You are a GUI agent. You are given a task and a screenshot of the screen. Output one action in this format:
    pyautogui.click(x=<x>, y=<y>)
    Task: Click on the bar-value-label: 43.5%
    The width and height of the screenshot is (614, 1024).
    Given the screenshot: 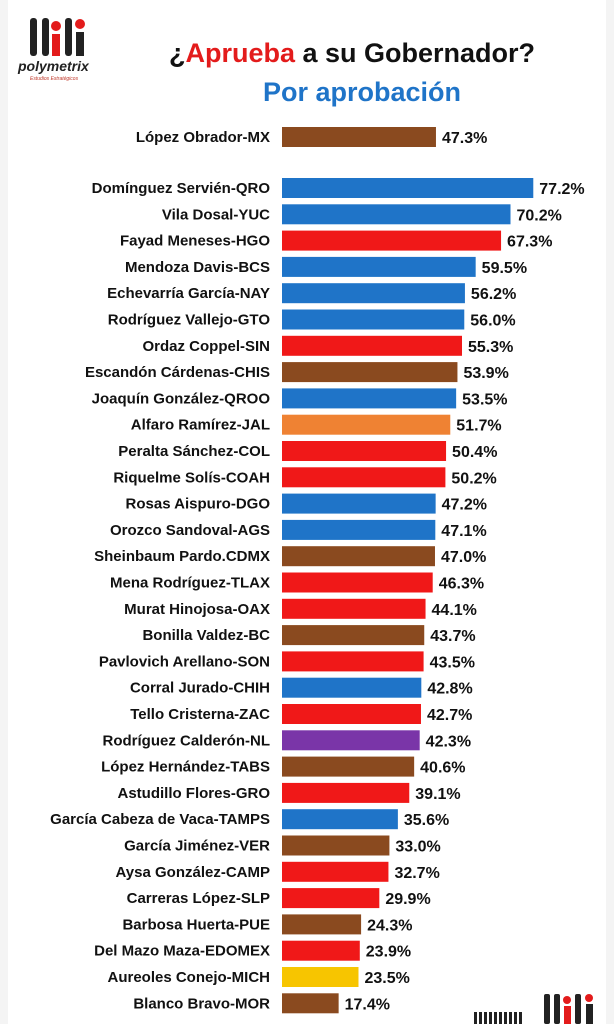 What is the action you would take?
    pyautogui.click(x=452, y=662)
    